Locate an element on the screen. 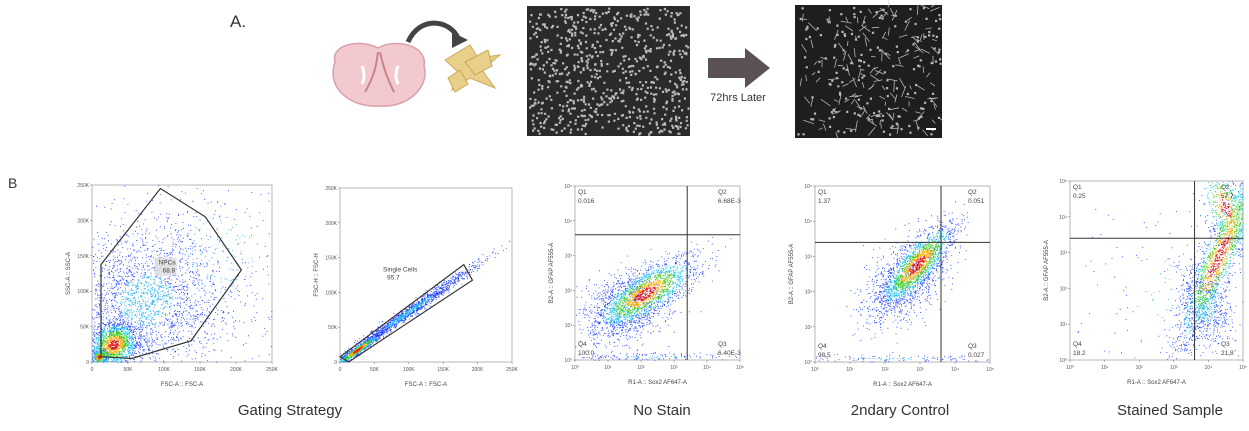 Image resolution: width=1249 pixels, height=431 pixels. quadrant-value: 21.8 is located at coordinates (1227, 353).